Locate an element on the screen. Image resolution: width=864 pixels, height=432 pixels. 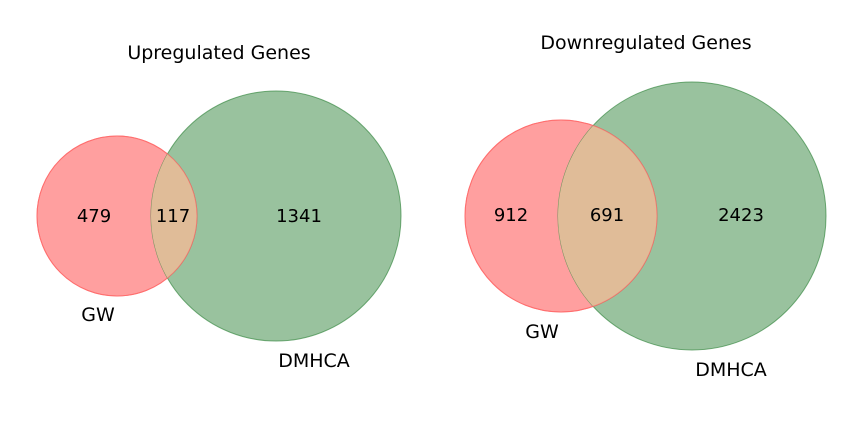
set-b-only-count-downregulated: 2423 is located at coordinates (741, 215).